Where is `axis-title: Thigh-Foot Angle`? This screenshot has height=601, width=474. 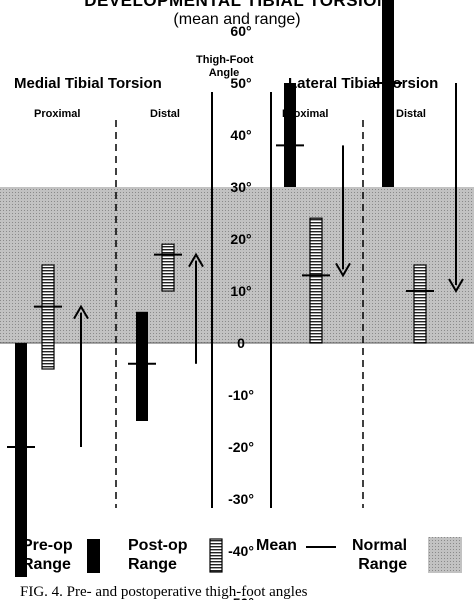 axis-title: Thigh-Foot Angle is located at coordinates (225, 67).